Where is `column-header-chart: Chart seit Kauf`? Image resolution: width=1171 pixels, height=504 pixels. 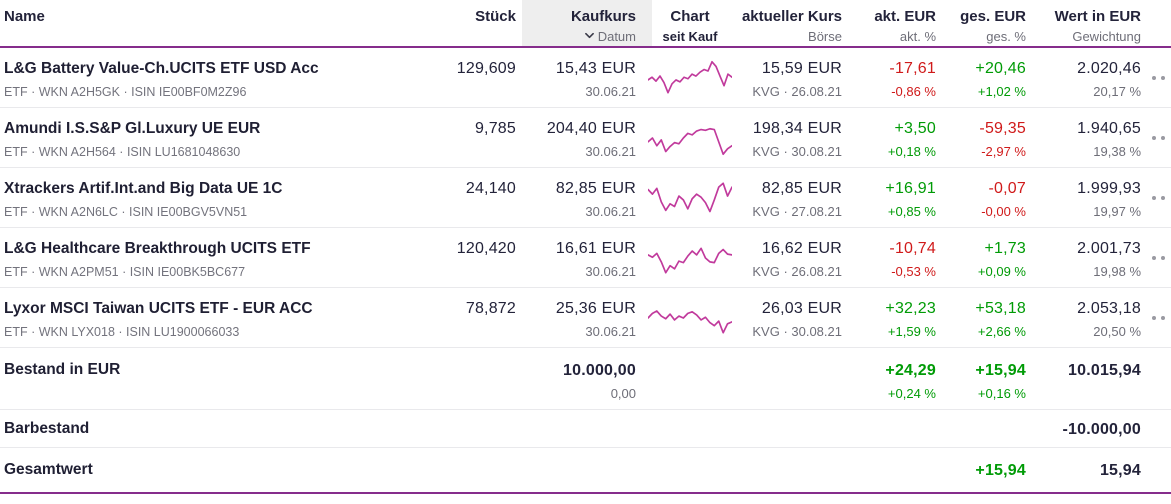
column-header-chart: Chart seit Kauf is located at coordinates (690, 23).